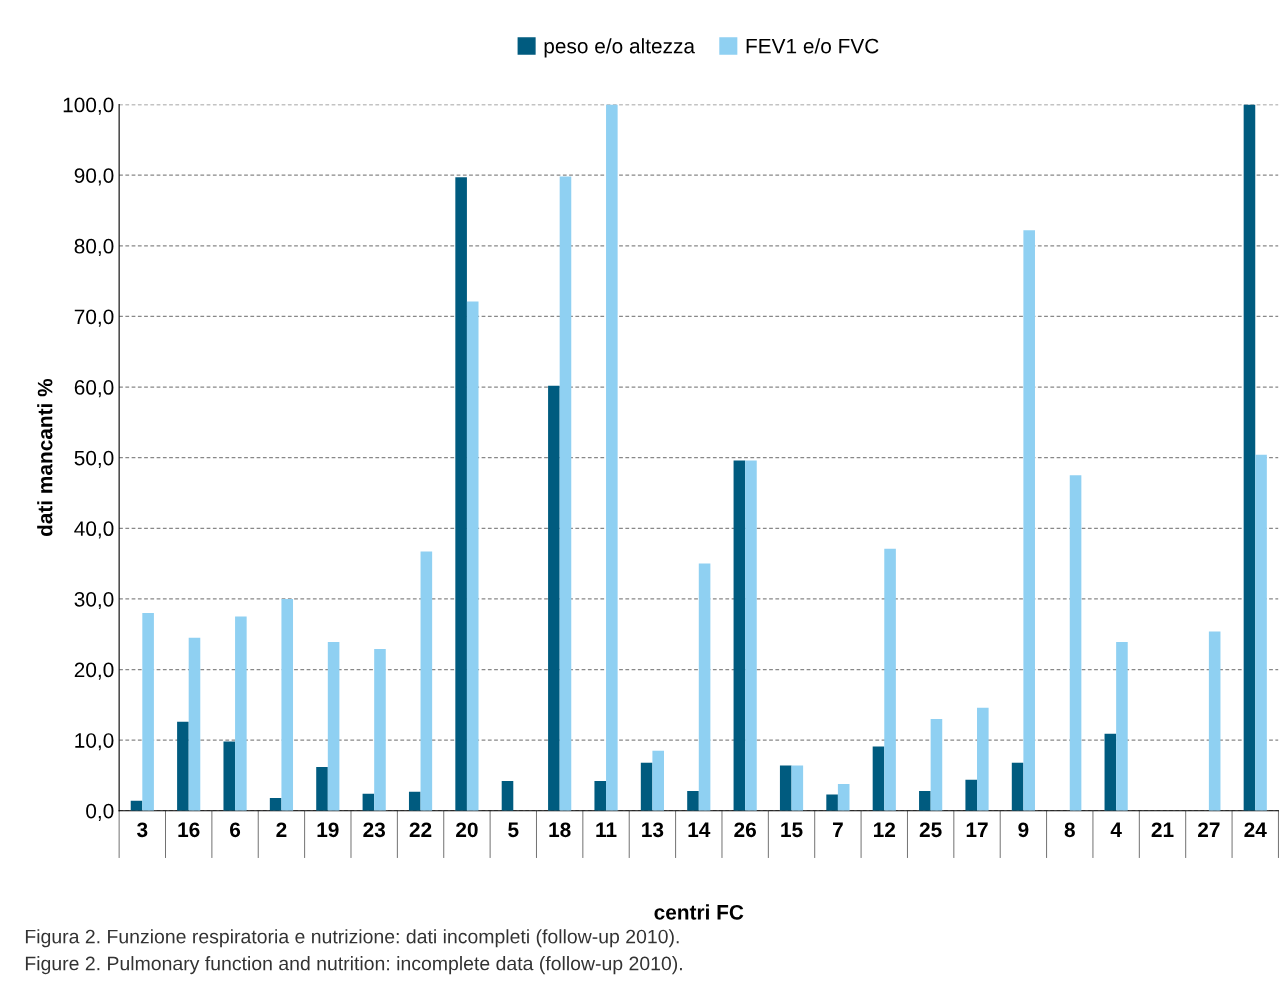 This screenshot has height=996, width=1281. Describe the element at coordinates (1162, 829) in the screenshot. I see `x-tick-label: 21` at that location.